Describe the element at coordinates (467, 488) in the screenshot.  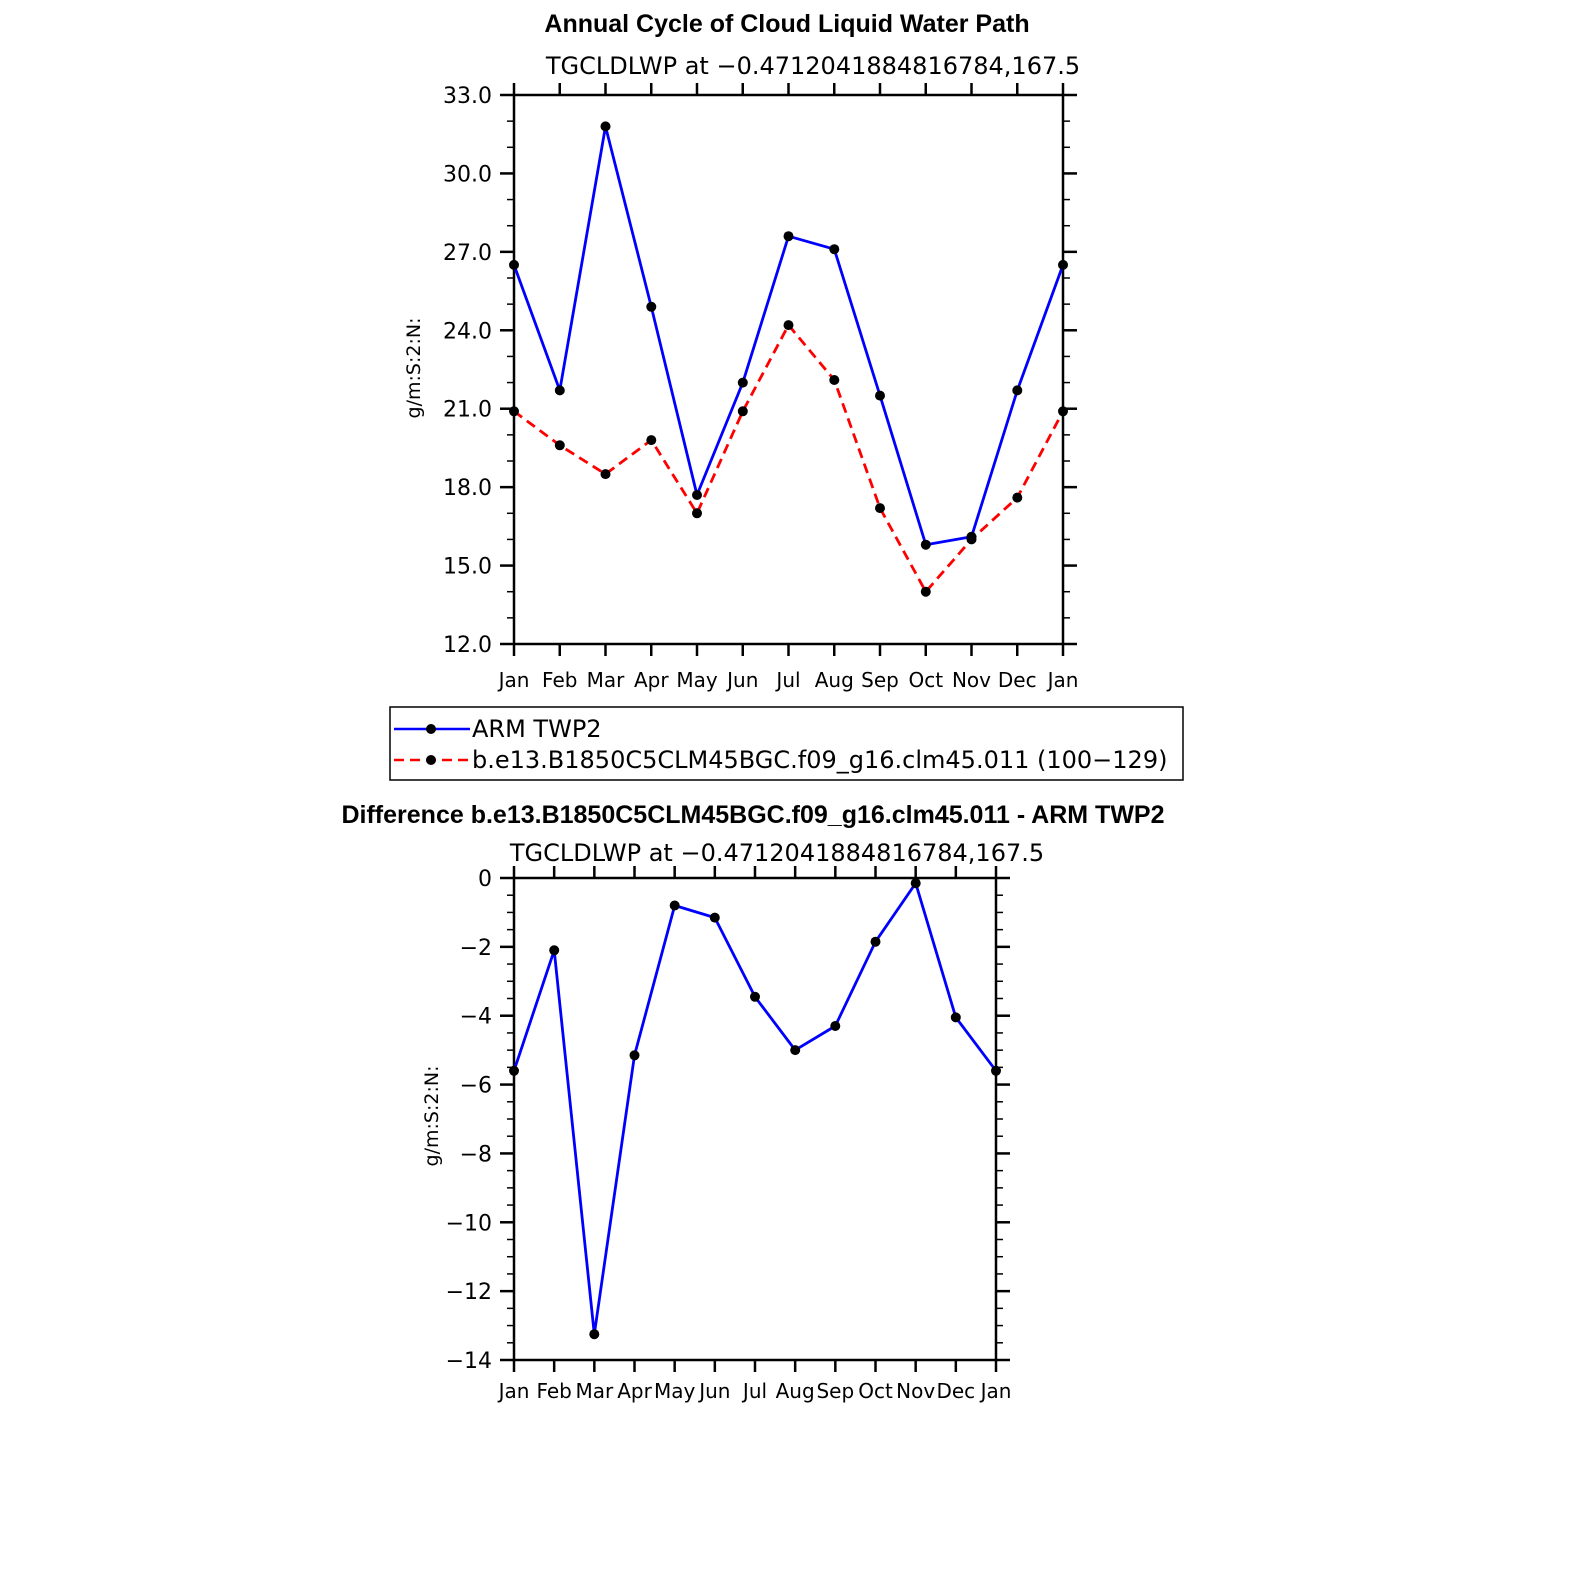
I see `y-tick-label: 18.0` at that location.